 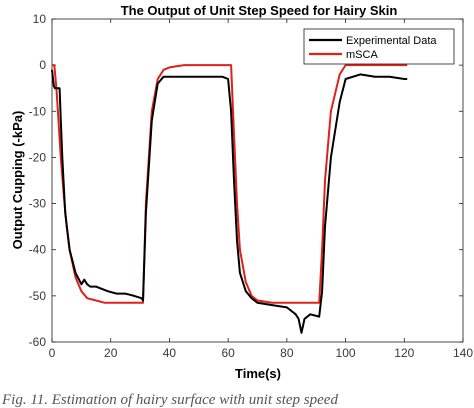 I want to click on legend-box, so click(x=379, y=46).